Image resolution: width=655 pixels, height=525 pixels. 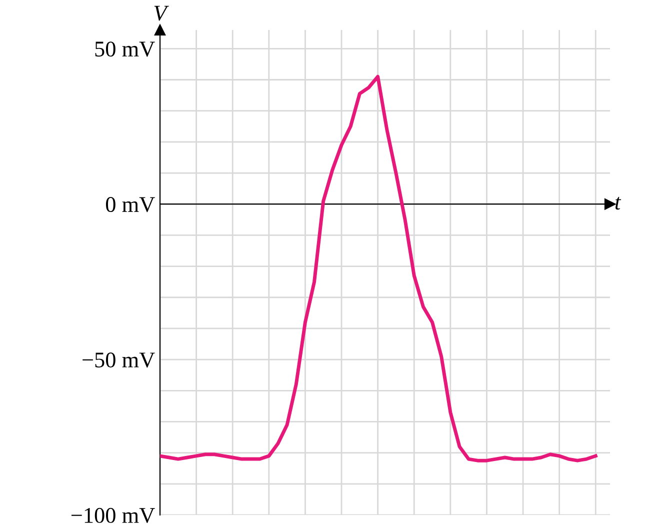 What do you see at coordinates (113, 516) in the screenshot?
I see `y-tick-label: −100 mV` at bounding box center [113, 516].